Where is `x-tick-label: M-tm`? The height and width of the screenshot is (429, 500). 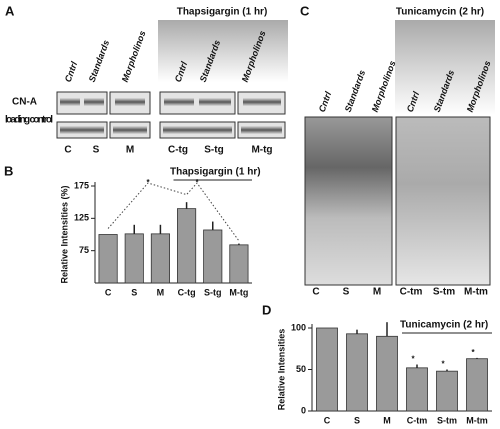 x-tick-label: M-tm is located at coordinates (477, 420).